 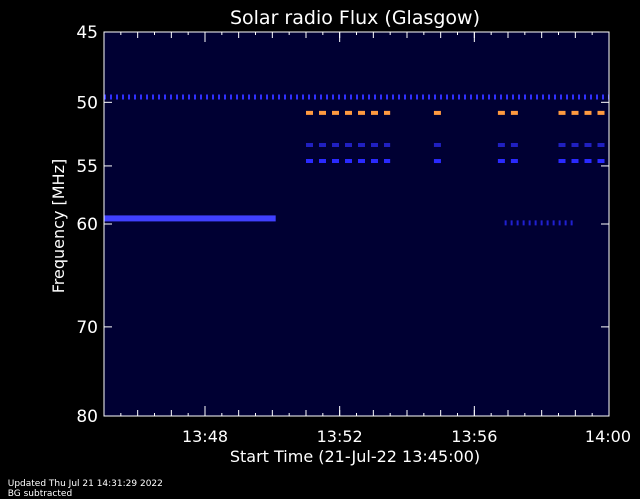 I want to click on y-tick-label: 50, so click(x=87, y=103).